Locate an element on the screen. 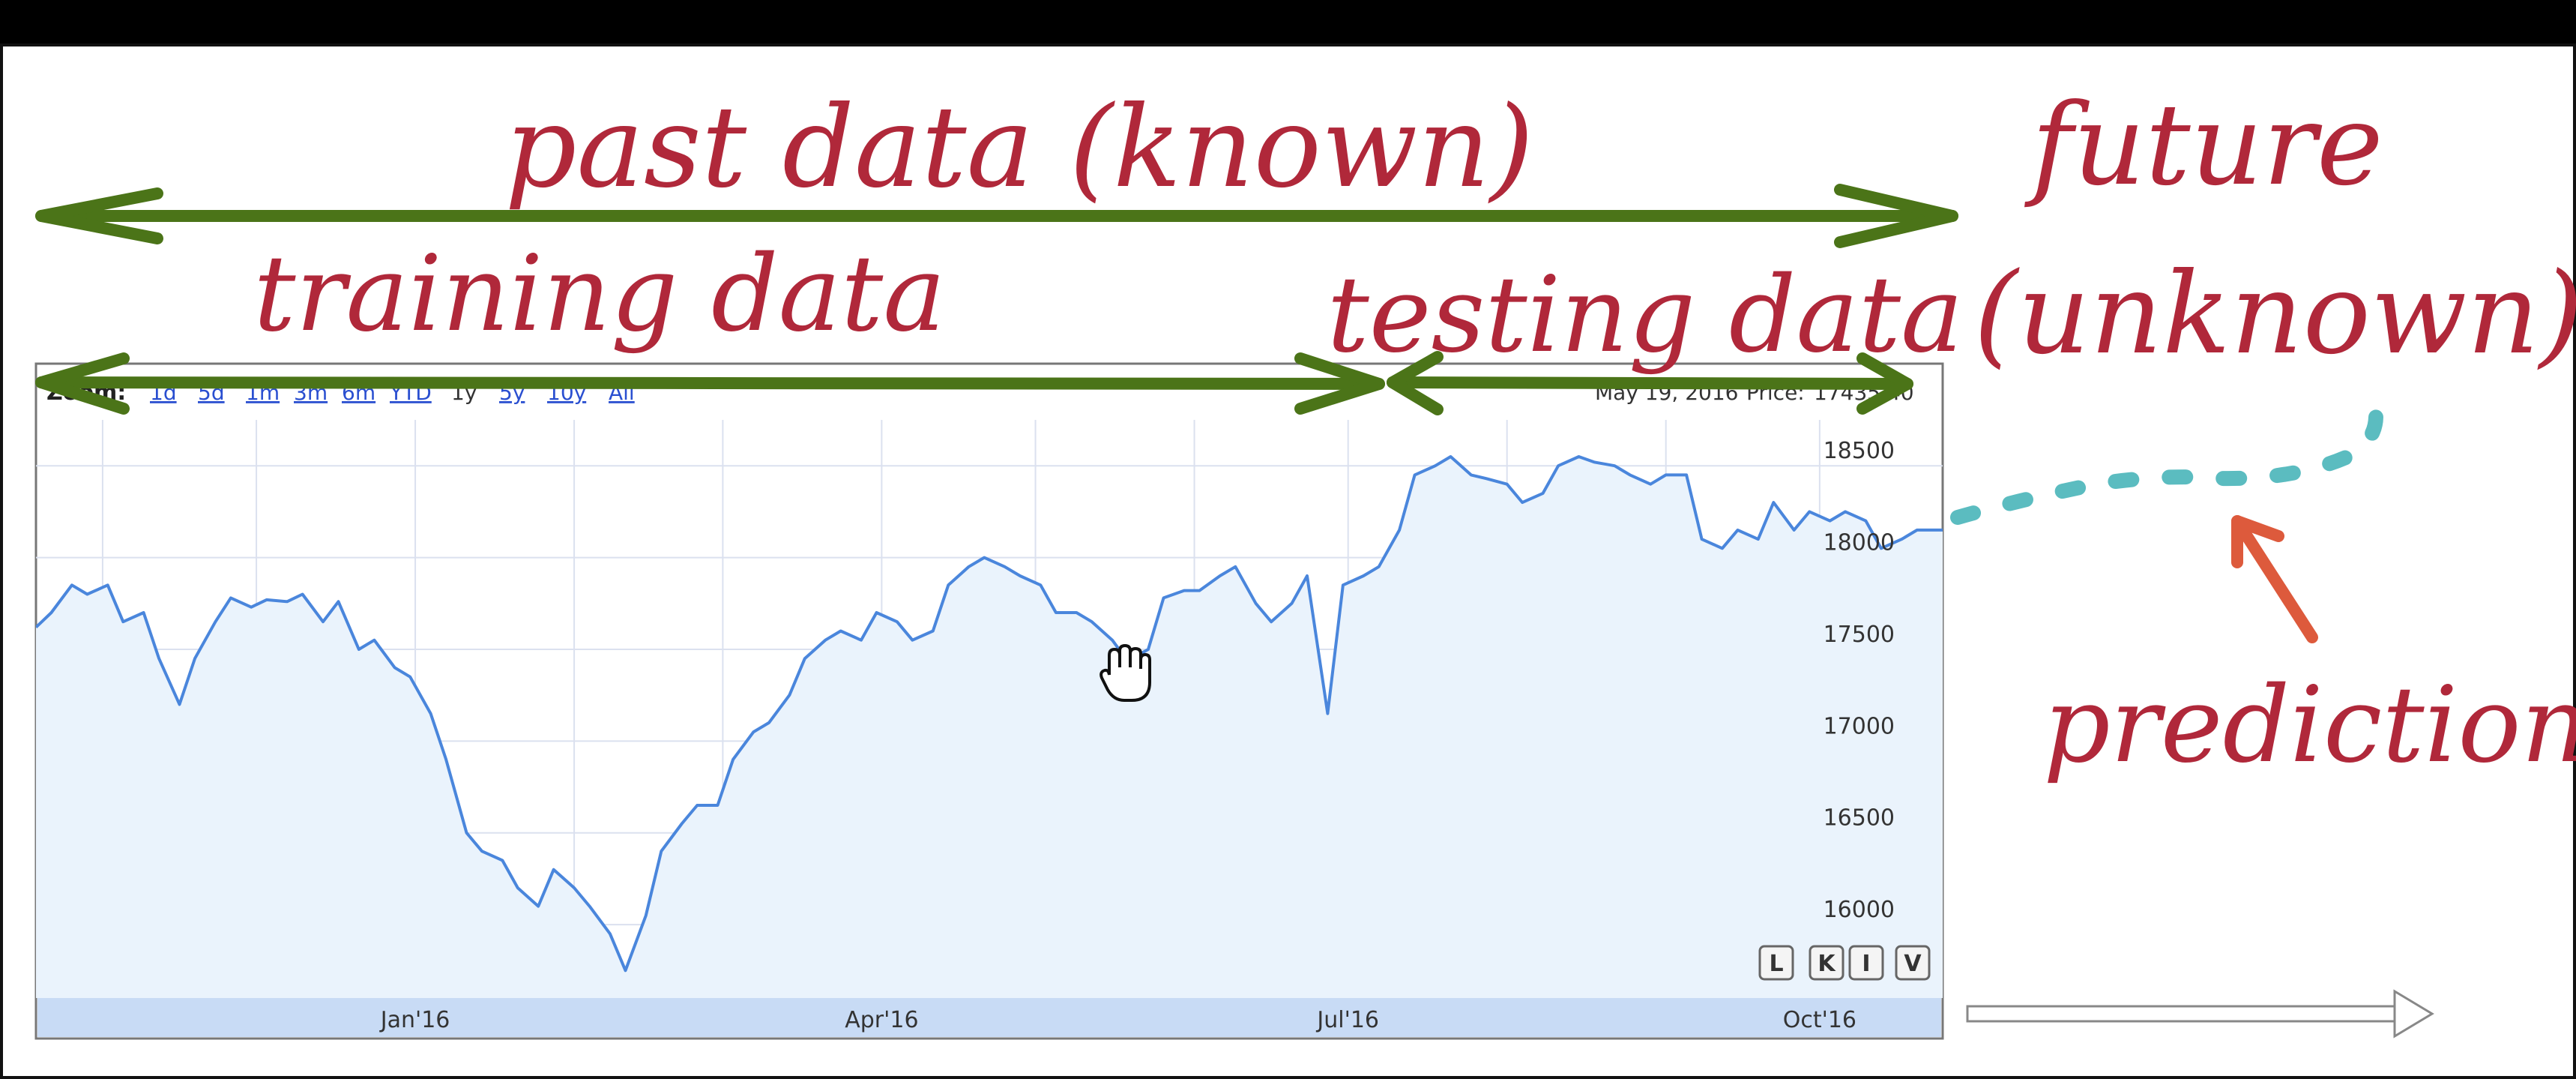 The height and width of the screenshot is (1079, 2576). y-tick-label: 17000 is located at coordinates (1860, 726).